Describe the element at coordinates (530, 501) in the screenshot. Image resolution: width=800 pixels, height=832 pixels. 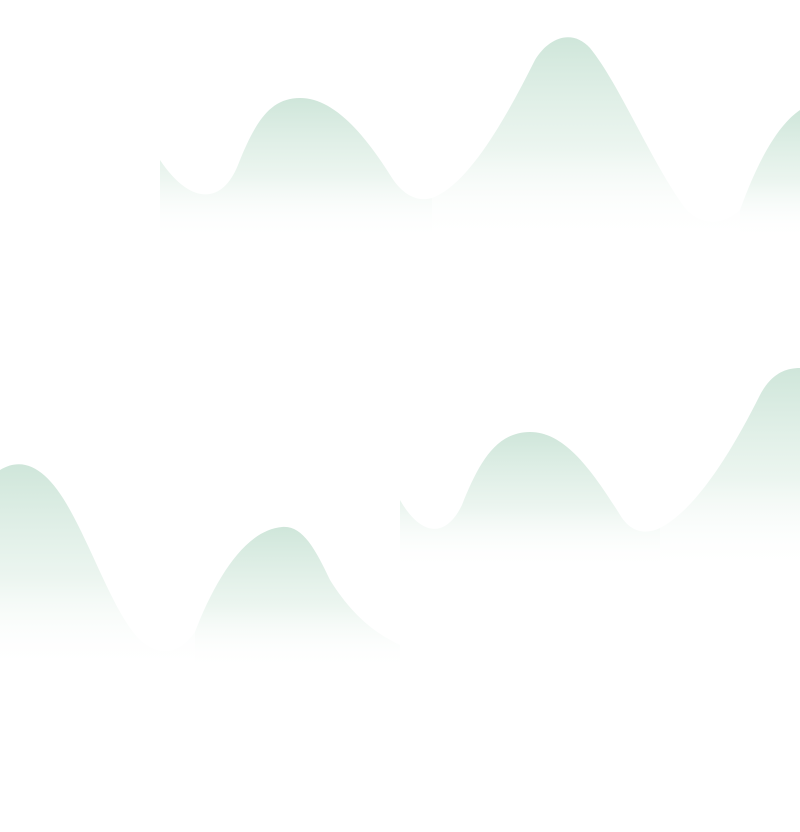
I see `hill-middle-left` at that location.